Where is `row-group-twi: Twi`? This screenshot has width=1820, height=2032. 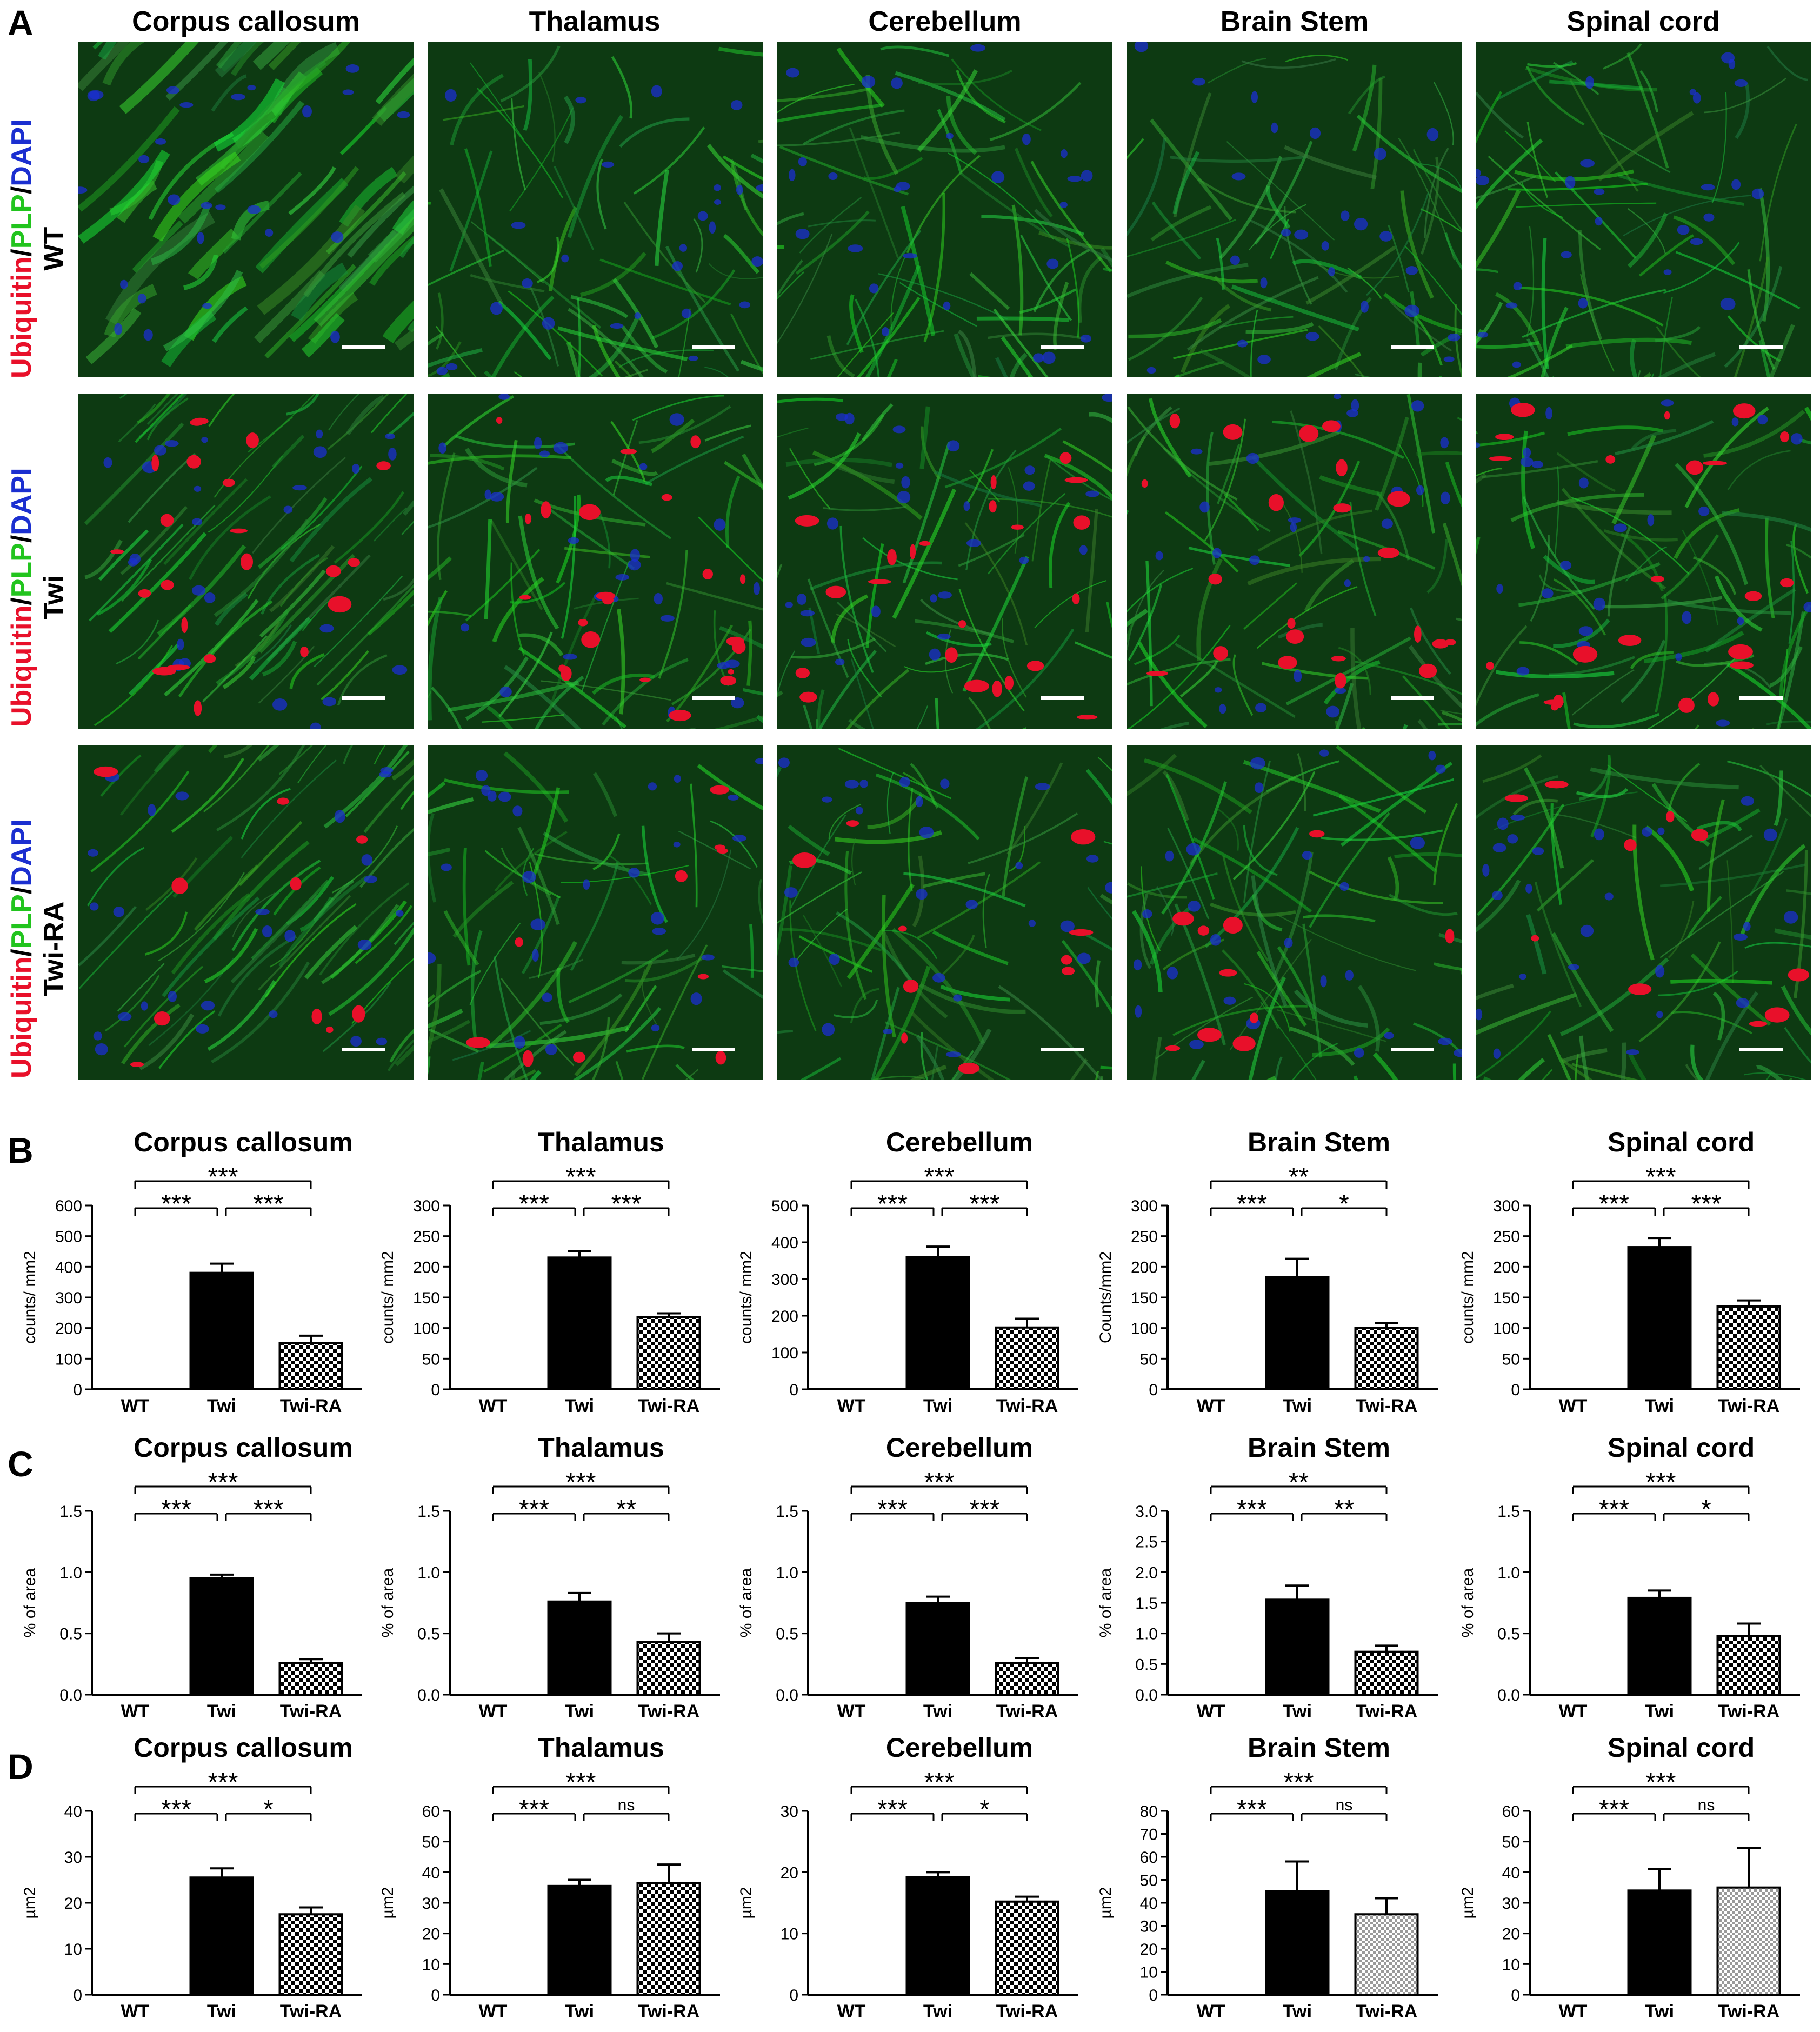 row-group-twi: Twi is located at coordinates (54, 597).